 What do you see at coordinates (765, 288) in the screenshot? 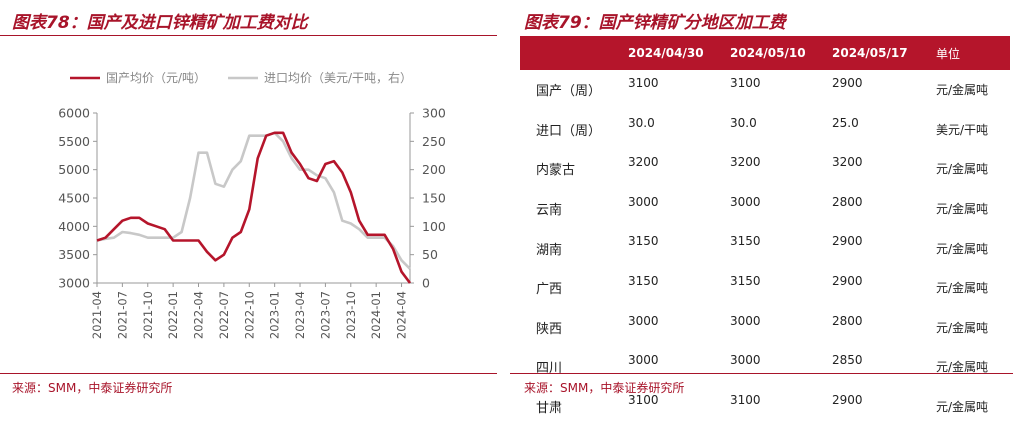
I see `table-row: 广西 3150 3150 2900 元/金属吨` at bounding box center [765, 288].